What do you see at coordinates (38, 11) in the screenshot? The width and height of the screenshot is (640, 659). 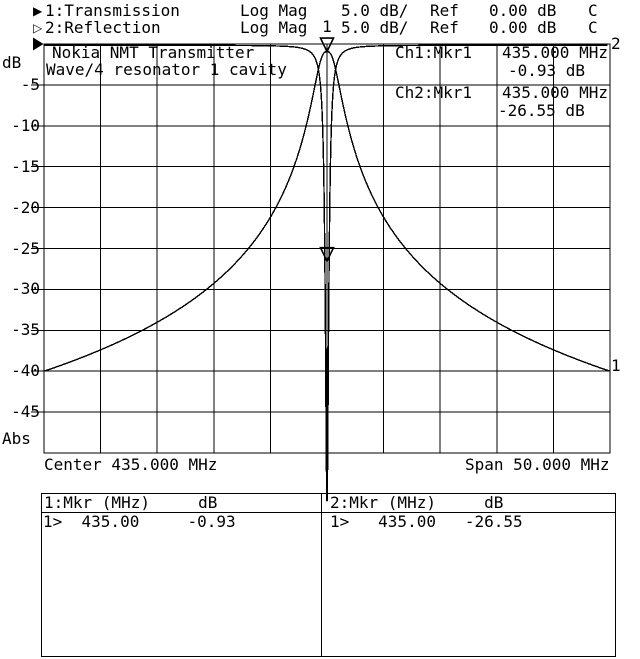 I see `trace1-active-icon: ▶` at bounding box center [38, 11].